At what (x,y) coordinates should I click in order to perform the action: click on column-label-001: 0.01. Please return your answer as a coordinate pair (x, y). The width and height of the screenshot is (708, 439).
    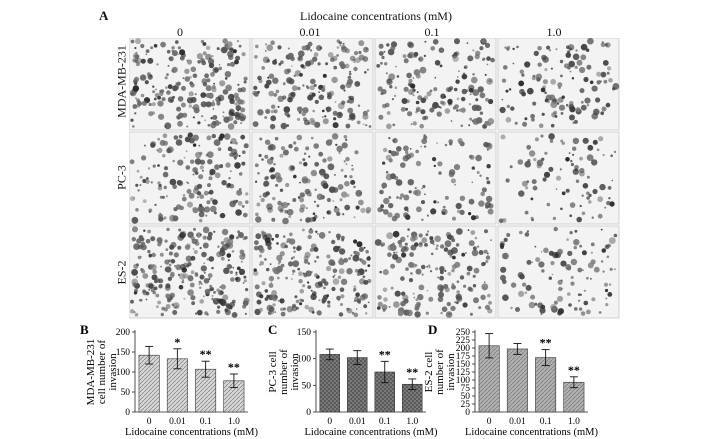
    Looking at the image, I should click on (310, 32).